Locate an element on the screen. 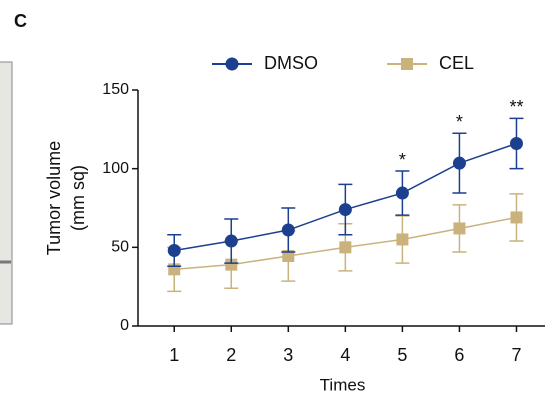 The width and height of the screenshot is (559, 403). x-tick-label: 2 is located at coordinates (231, 355).